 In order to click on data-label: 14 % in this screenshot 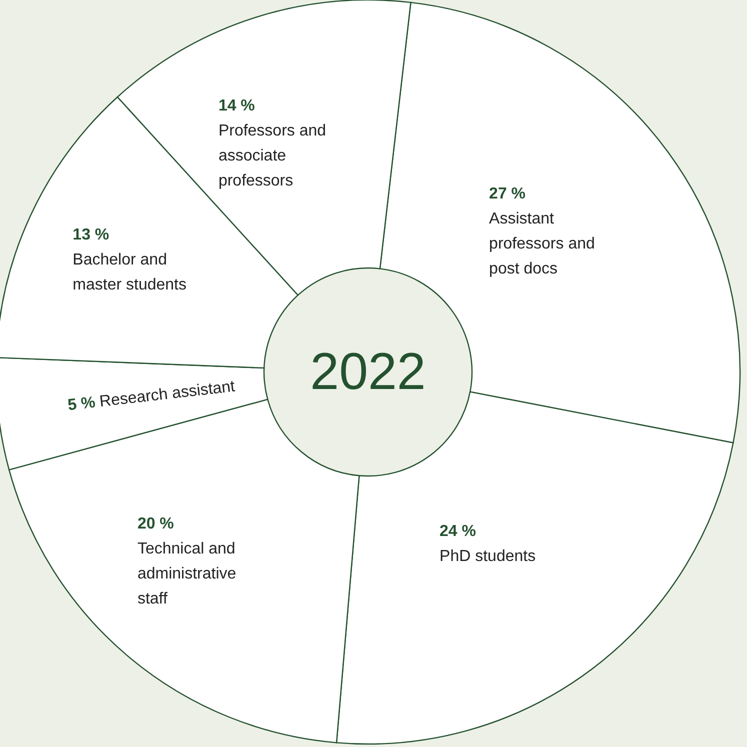, I will do `click(236, 106)`.